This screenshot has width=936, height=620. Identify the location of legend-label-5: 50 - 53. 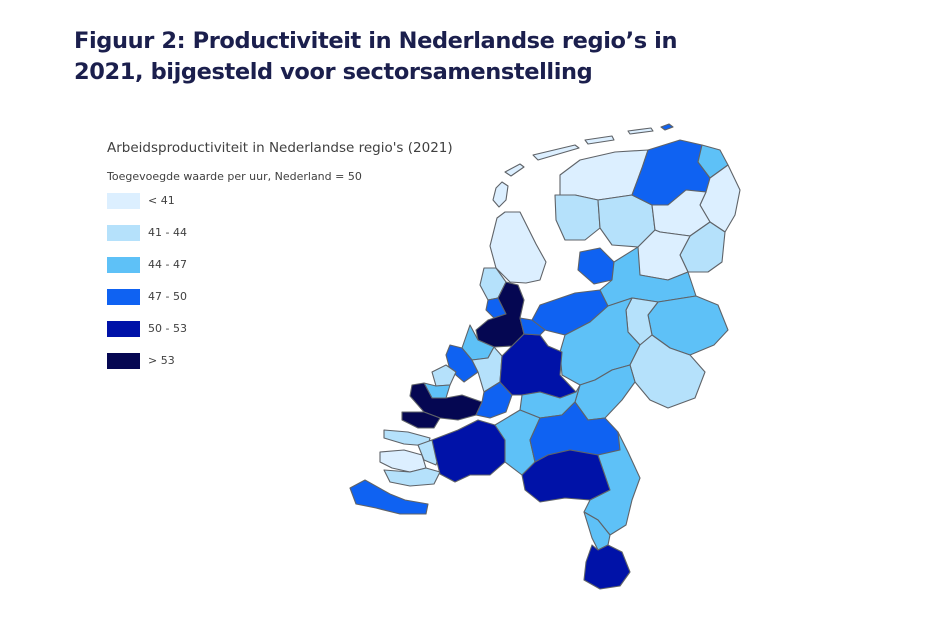
(167, 328).